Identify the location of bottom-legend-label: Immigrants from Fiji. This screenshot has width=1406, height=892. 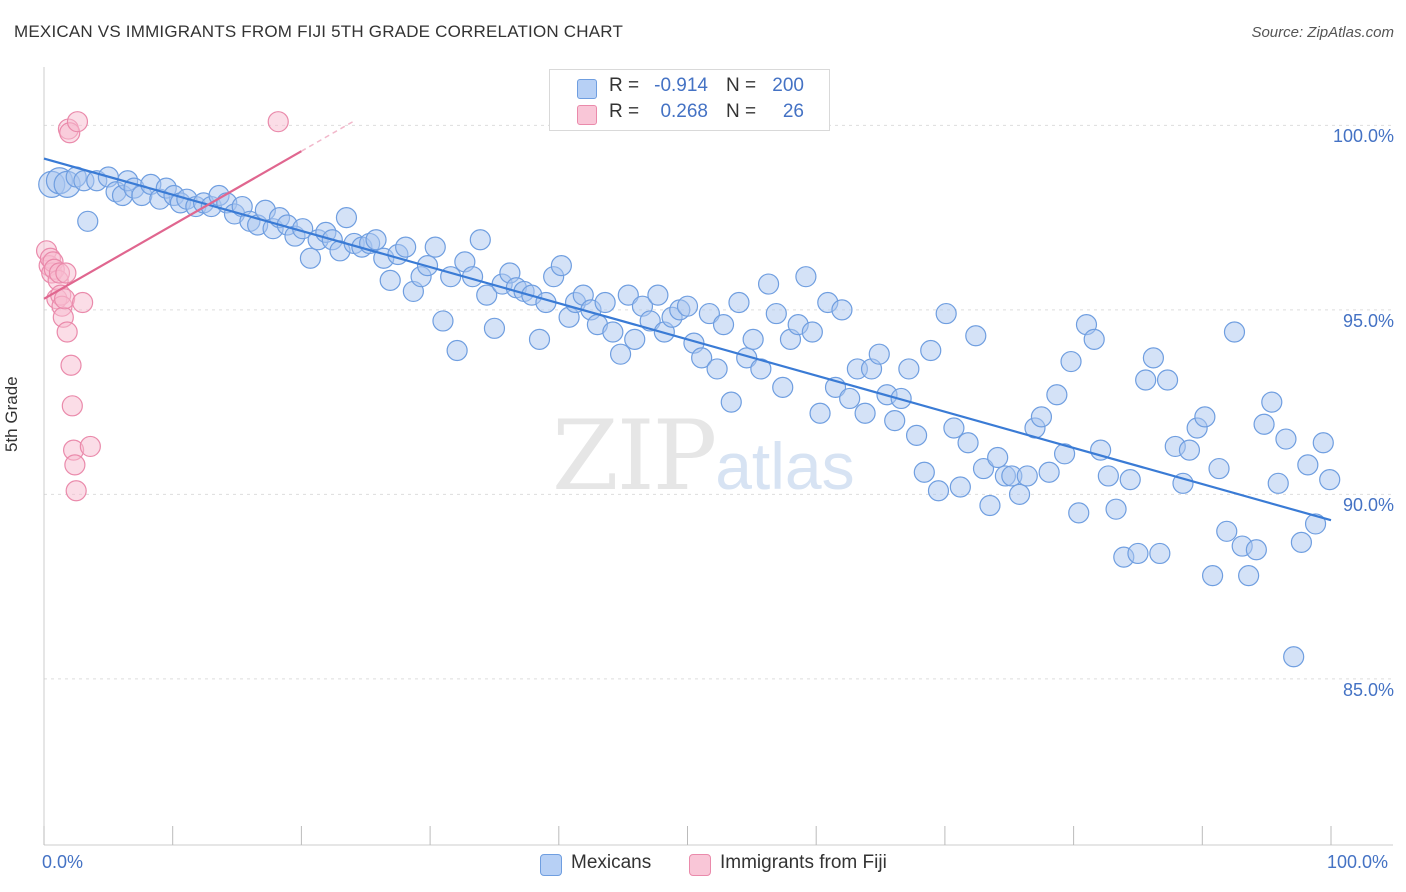
(803, 862).